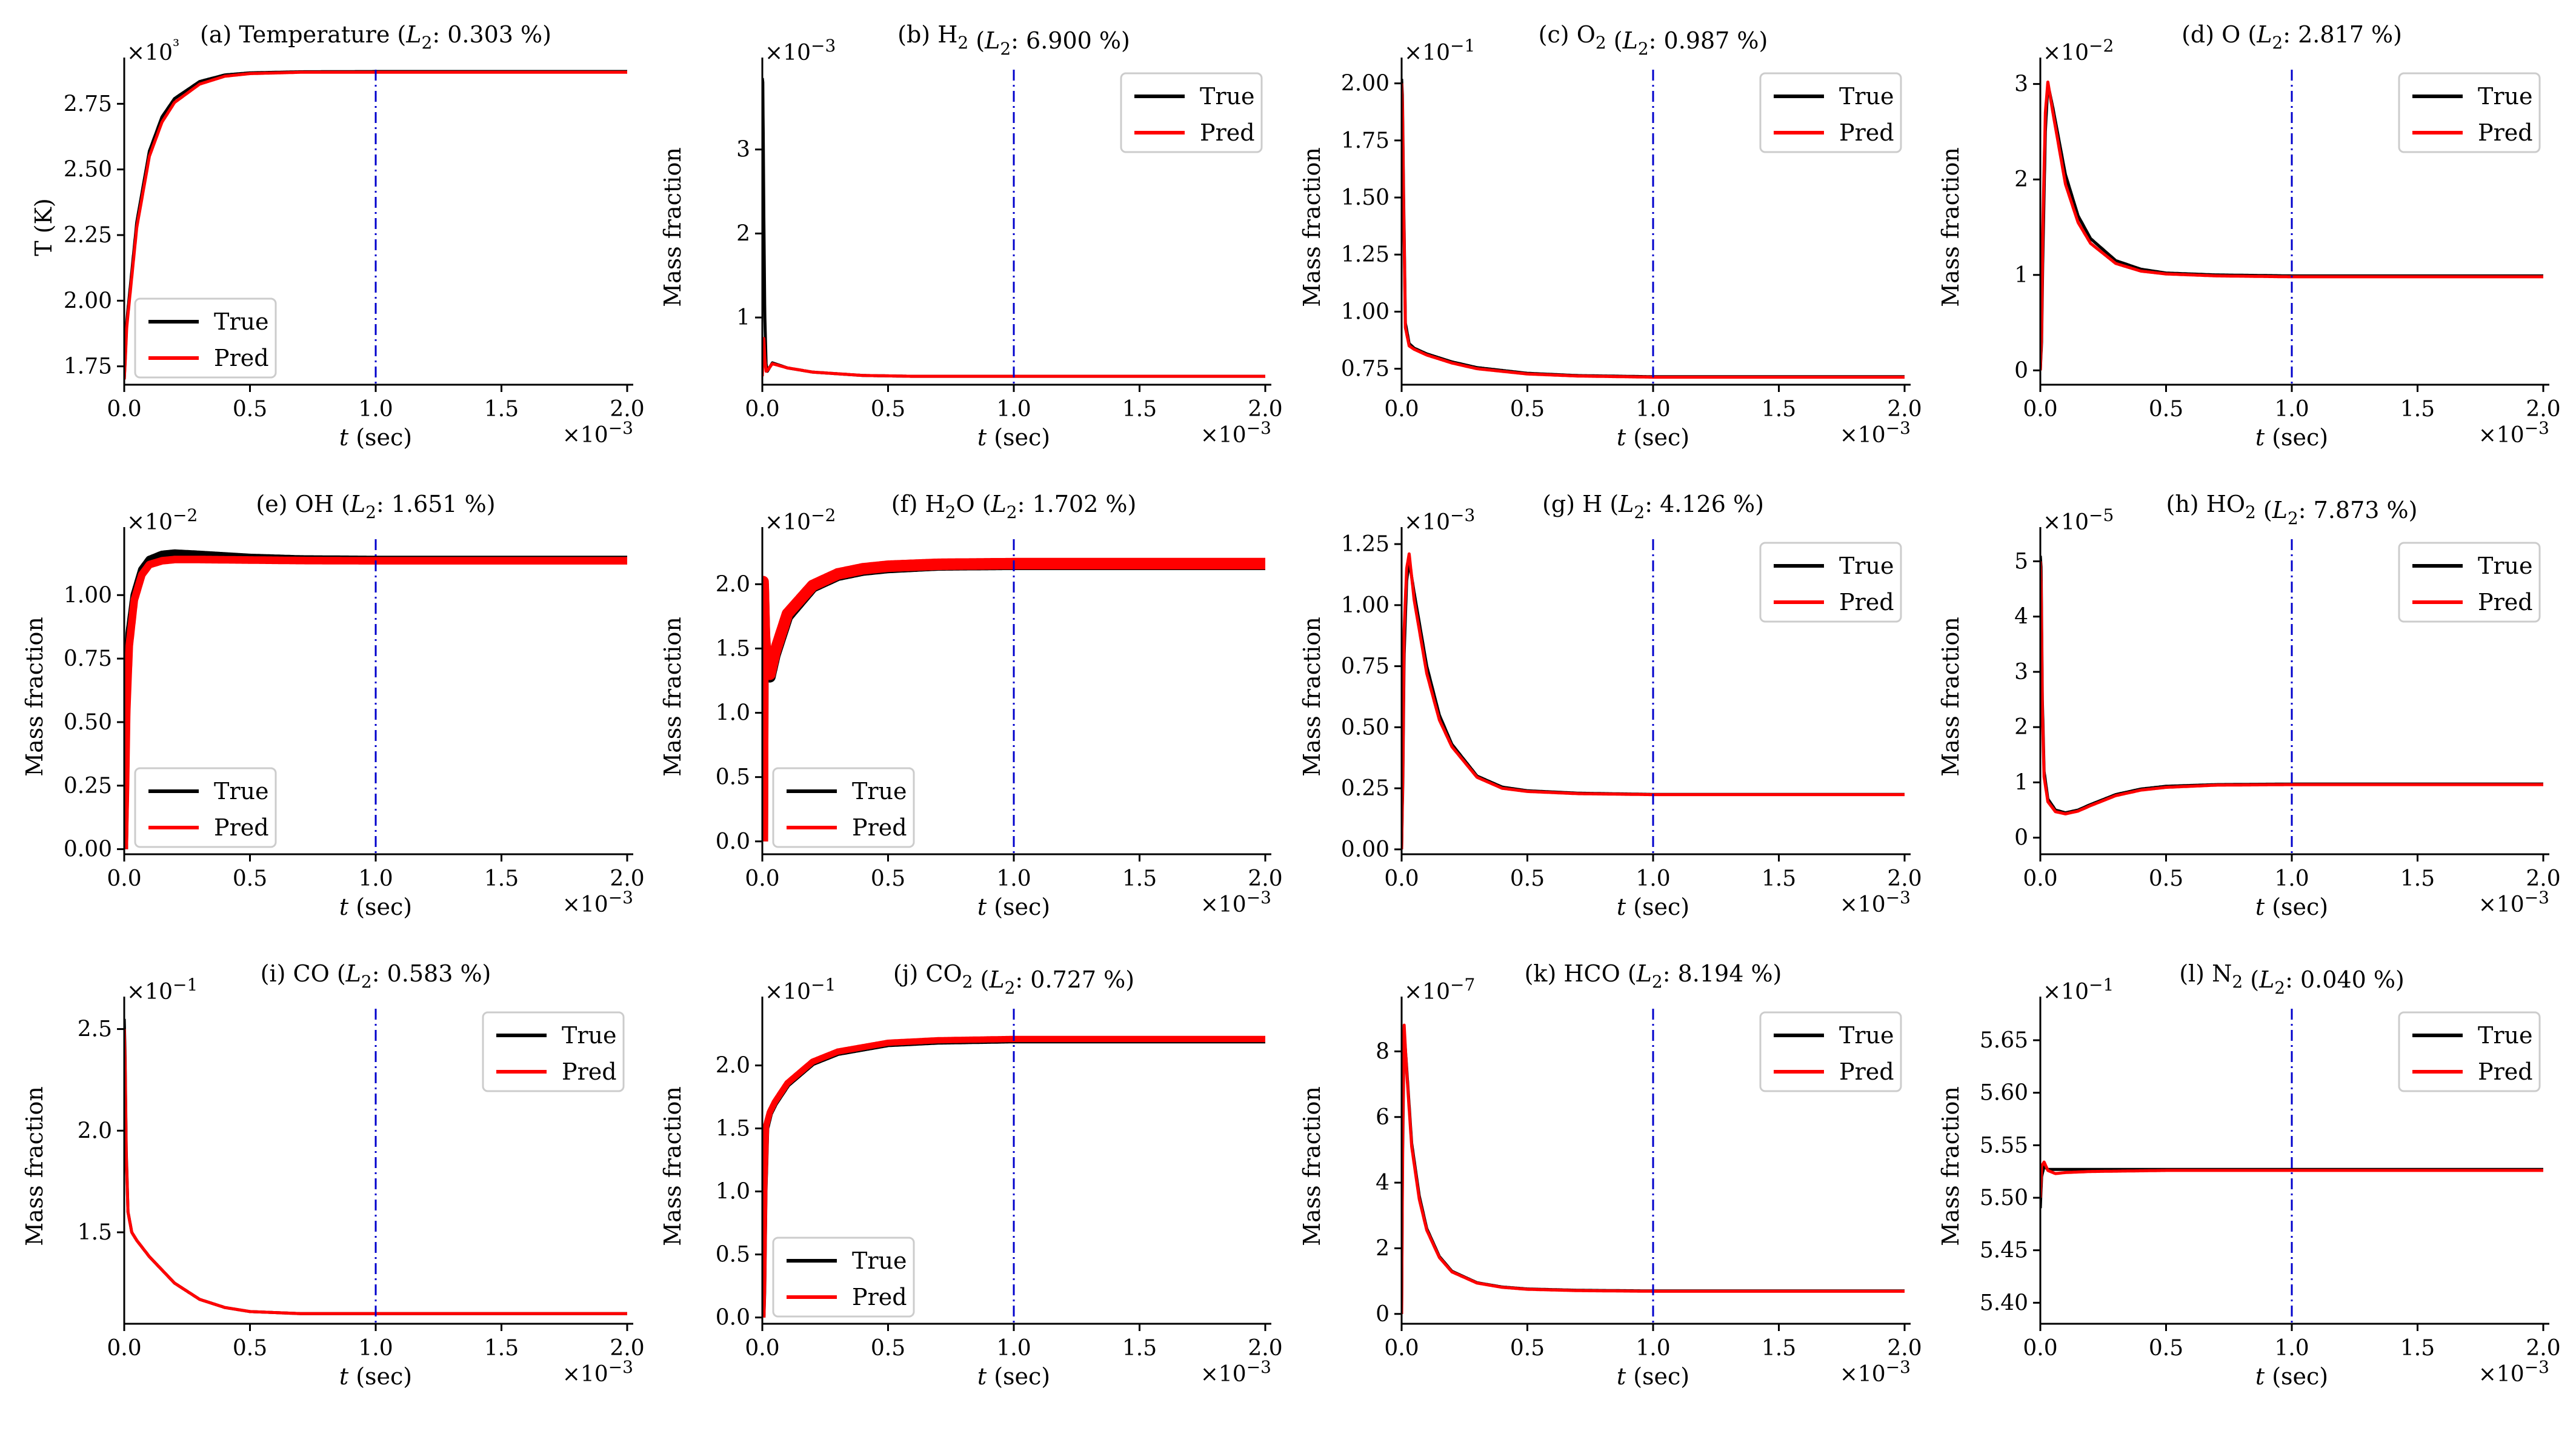  What do you see at coordinates (88, 103) in the screenshot?
I see `y-tick-label: 2.75` at bounding box center [88, 103].